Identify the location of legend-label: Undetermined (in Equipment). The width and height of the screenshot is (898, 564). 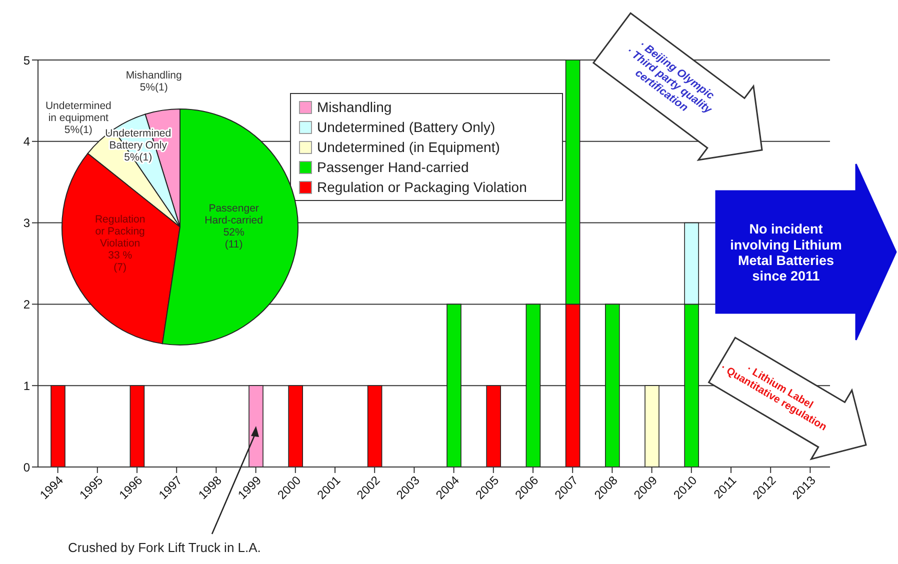
(408, 147).